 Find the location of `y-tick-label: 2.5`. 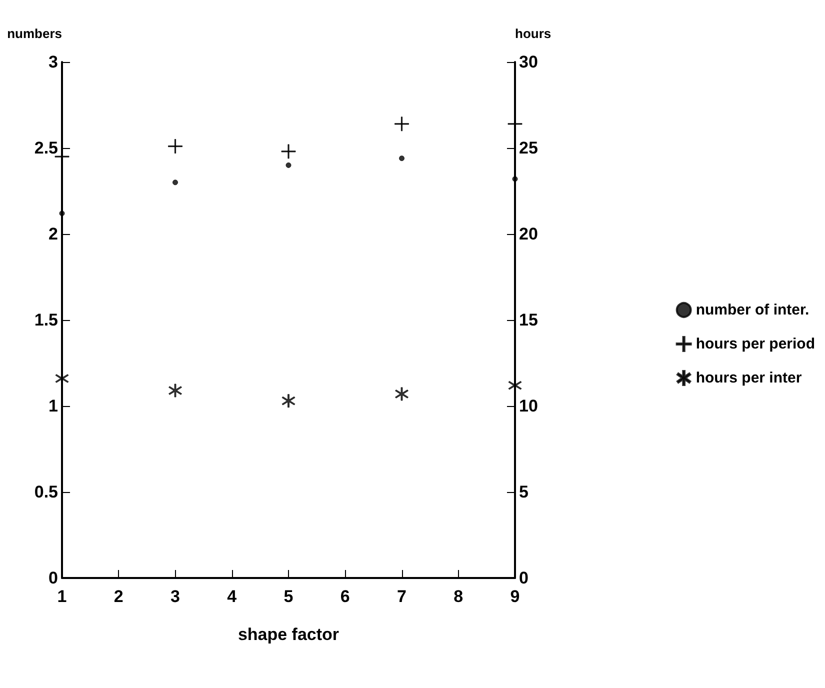

y-tick-label: 2.5 is located at coordinates (46, 148).